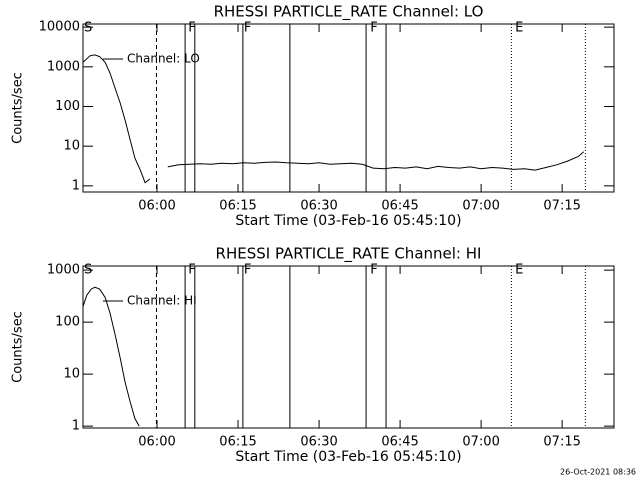  I want to click on chart-title: RHESSI PARTICLE_RATE Channel: LO, so click(349, 12).